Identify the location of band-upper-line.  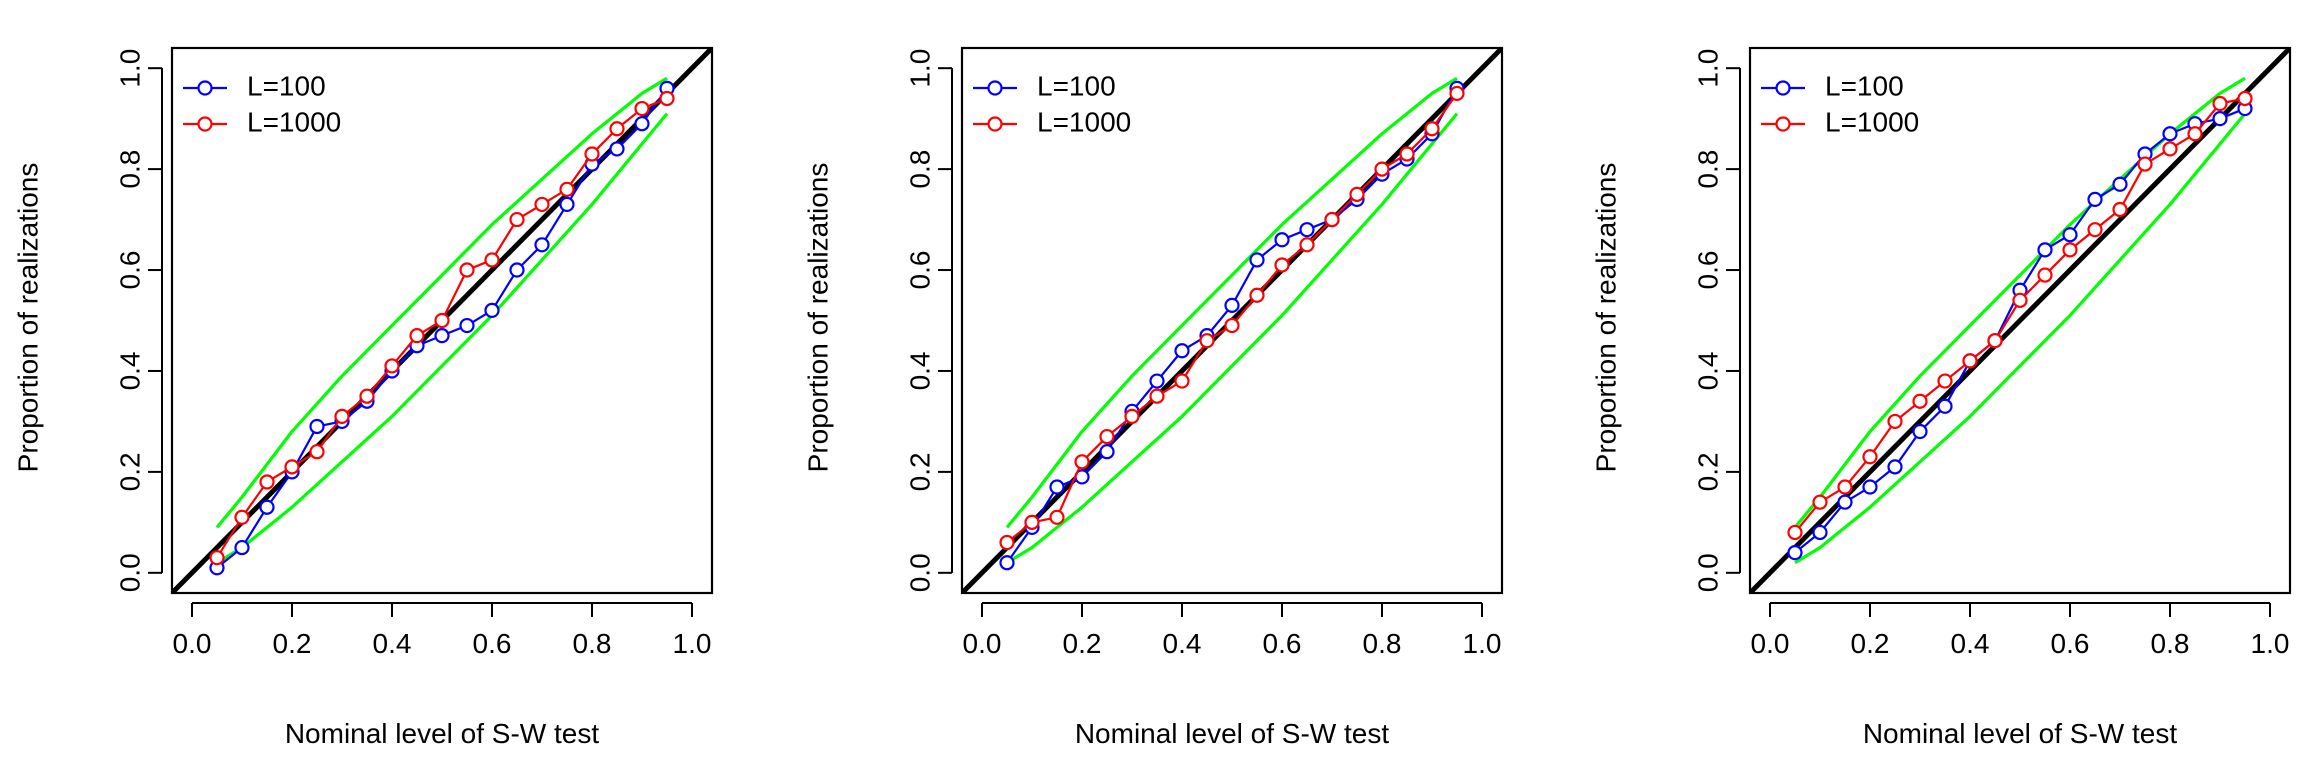
(2019, 302).